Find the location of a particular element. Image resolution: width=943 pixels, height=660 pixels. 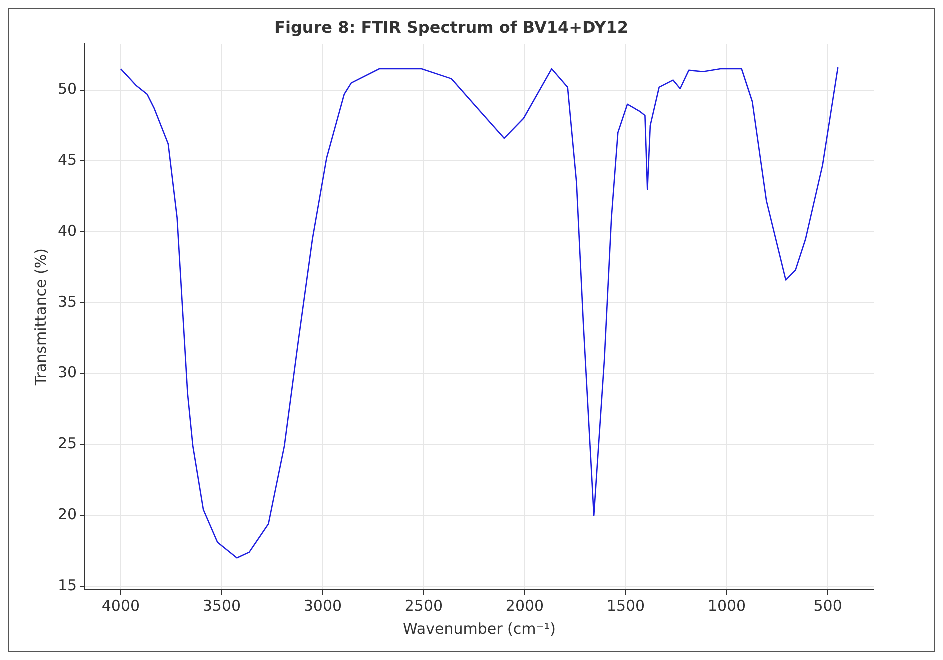

y-tick-label: 15 is located at coordinates (68, 585).